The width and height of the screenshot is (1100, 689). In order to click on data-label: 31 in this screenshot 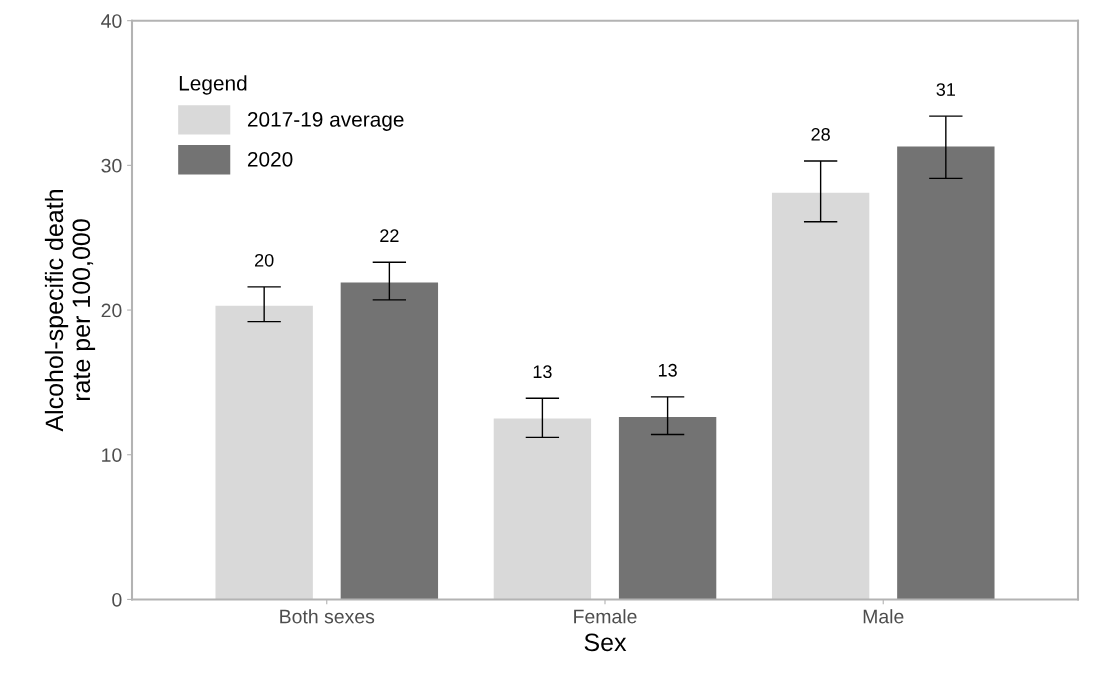, I will do `click(945, 89)`.